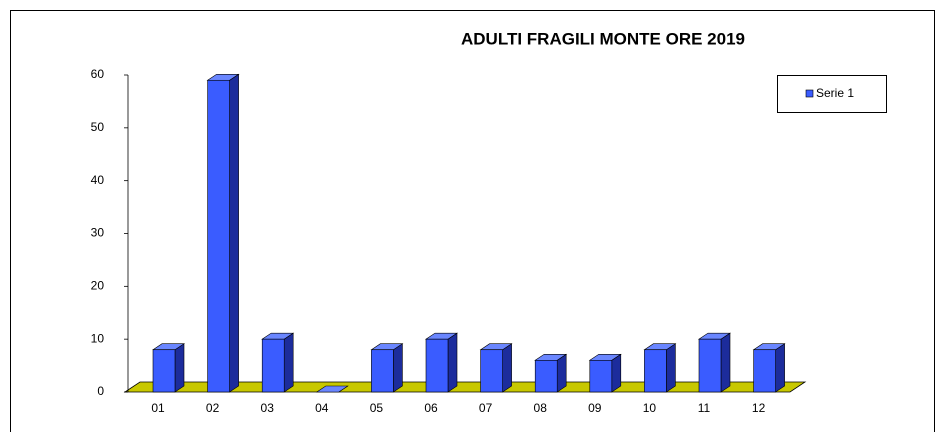  What do you see at coordinates (541, 408) in the screenshot?
I see `x-tick-label: 08` at bounding box center [541, 408].